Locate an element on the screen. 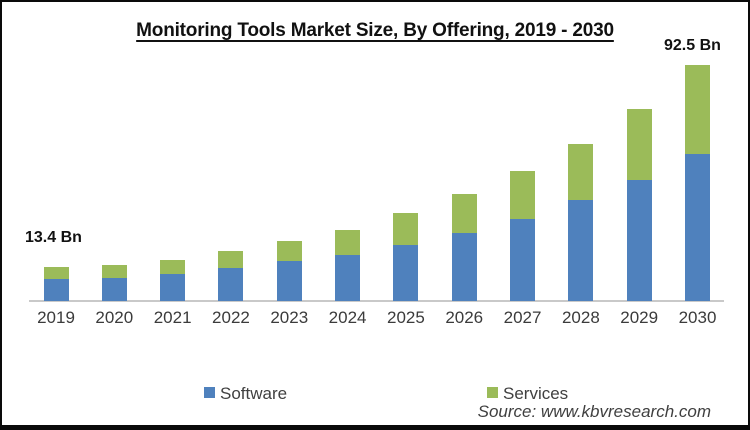  bar-2028-software is located at coordinates (581, 250).